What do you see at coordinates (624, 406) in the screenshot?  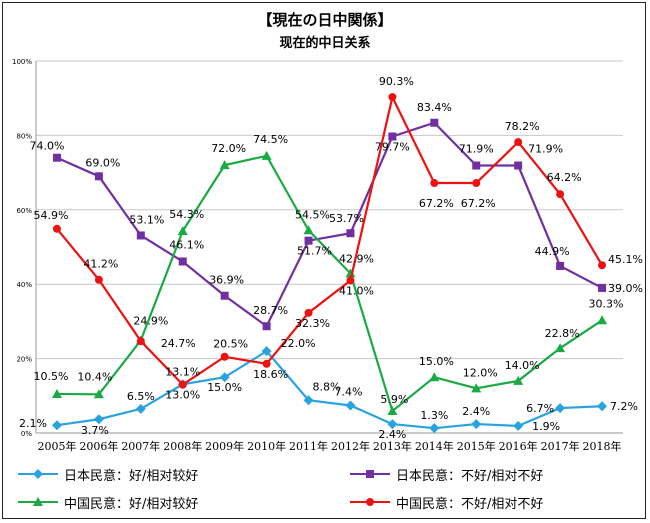 I see `data-label: 7.2%` at bounding box center [624, 406].